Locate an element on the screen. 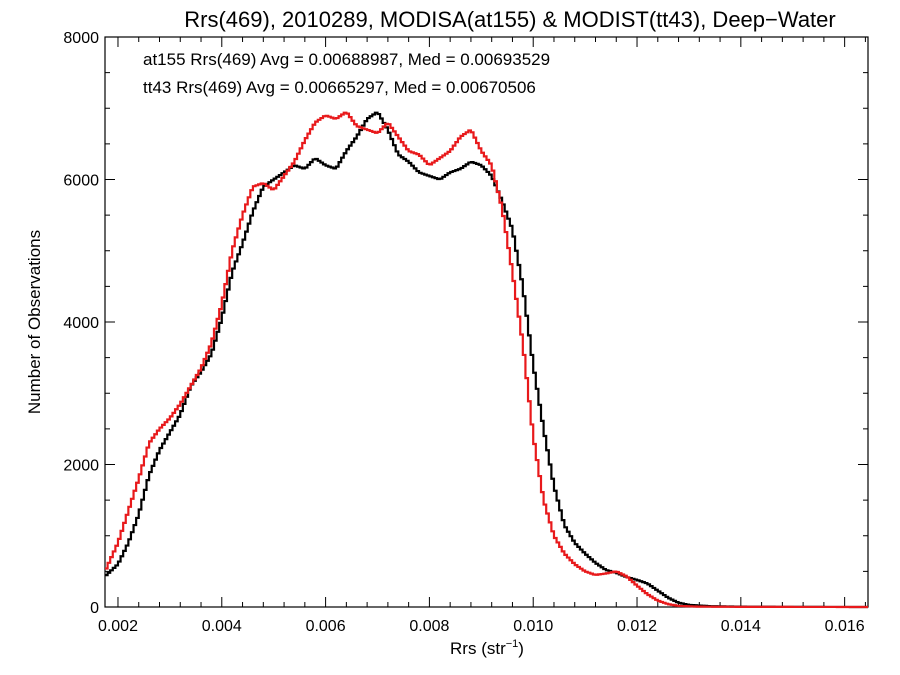 Image resolution: width=900 pixels, height=675 pixels. y-tick-label: 0 is located at coordinates (94, 608).